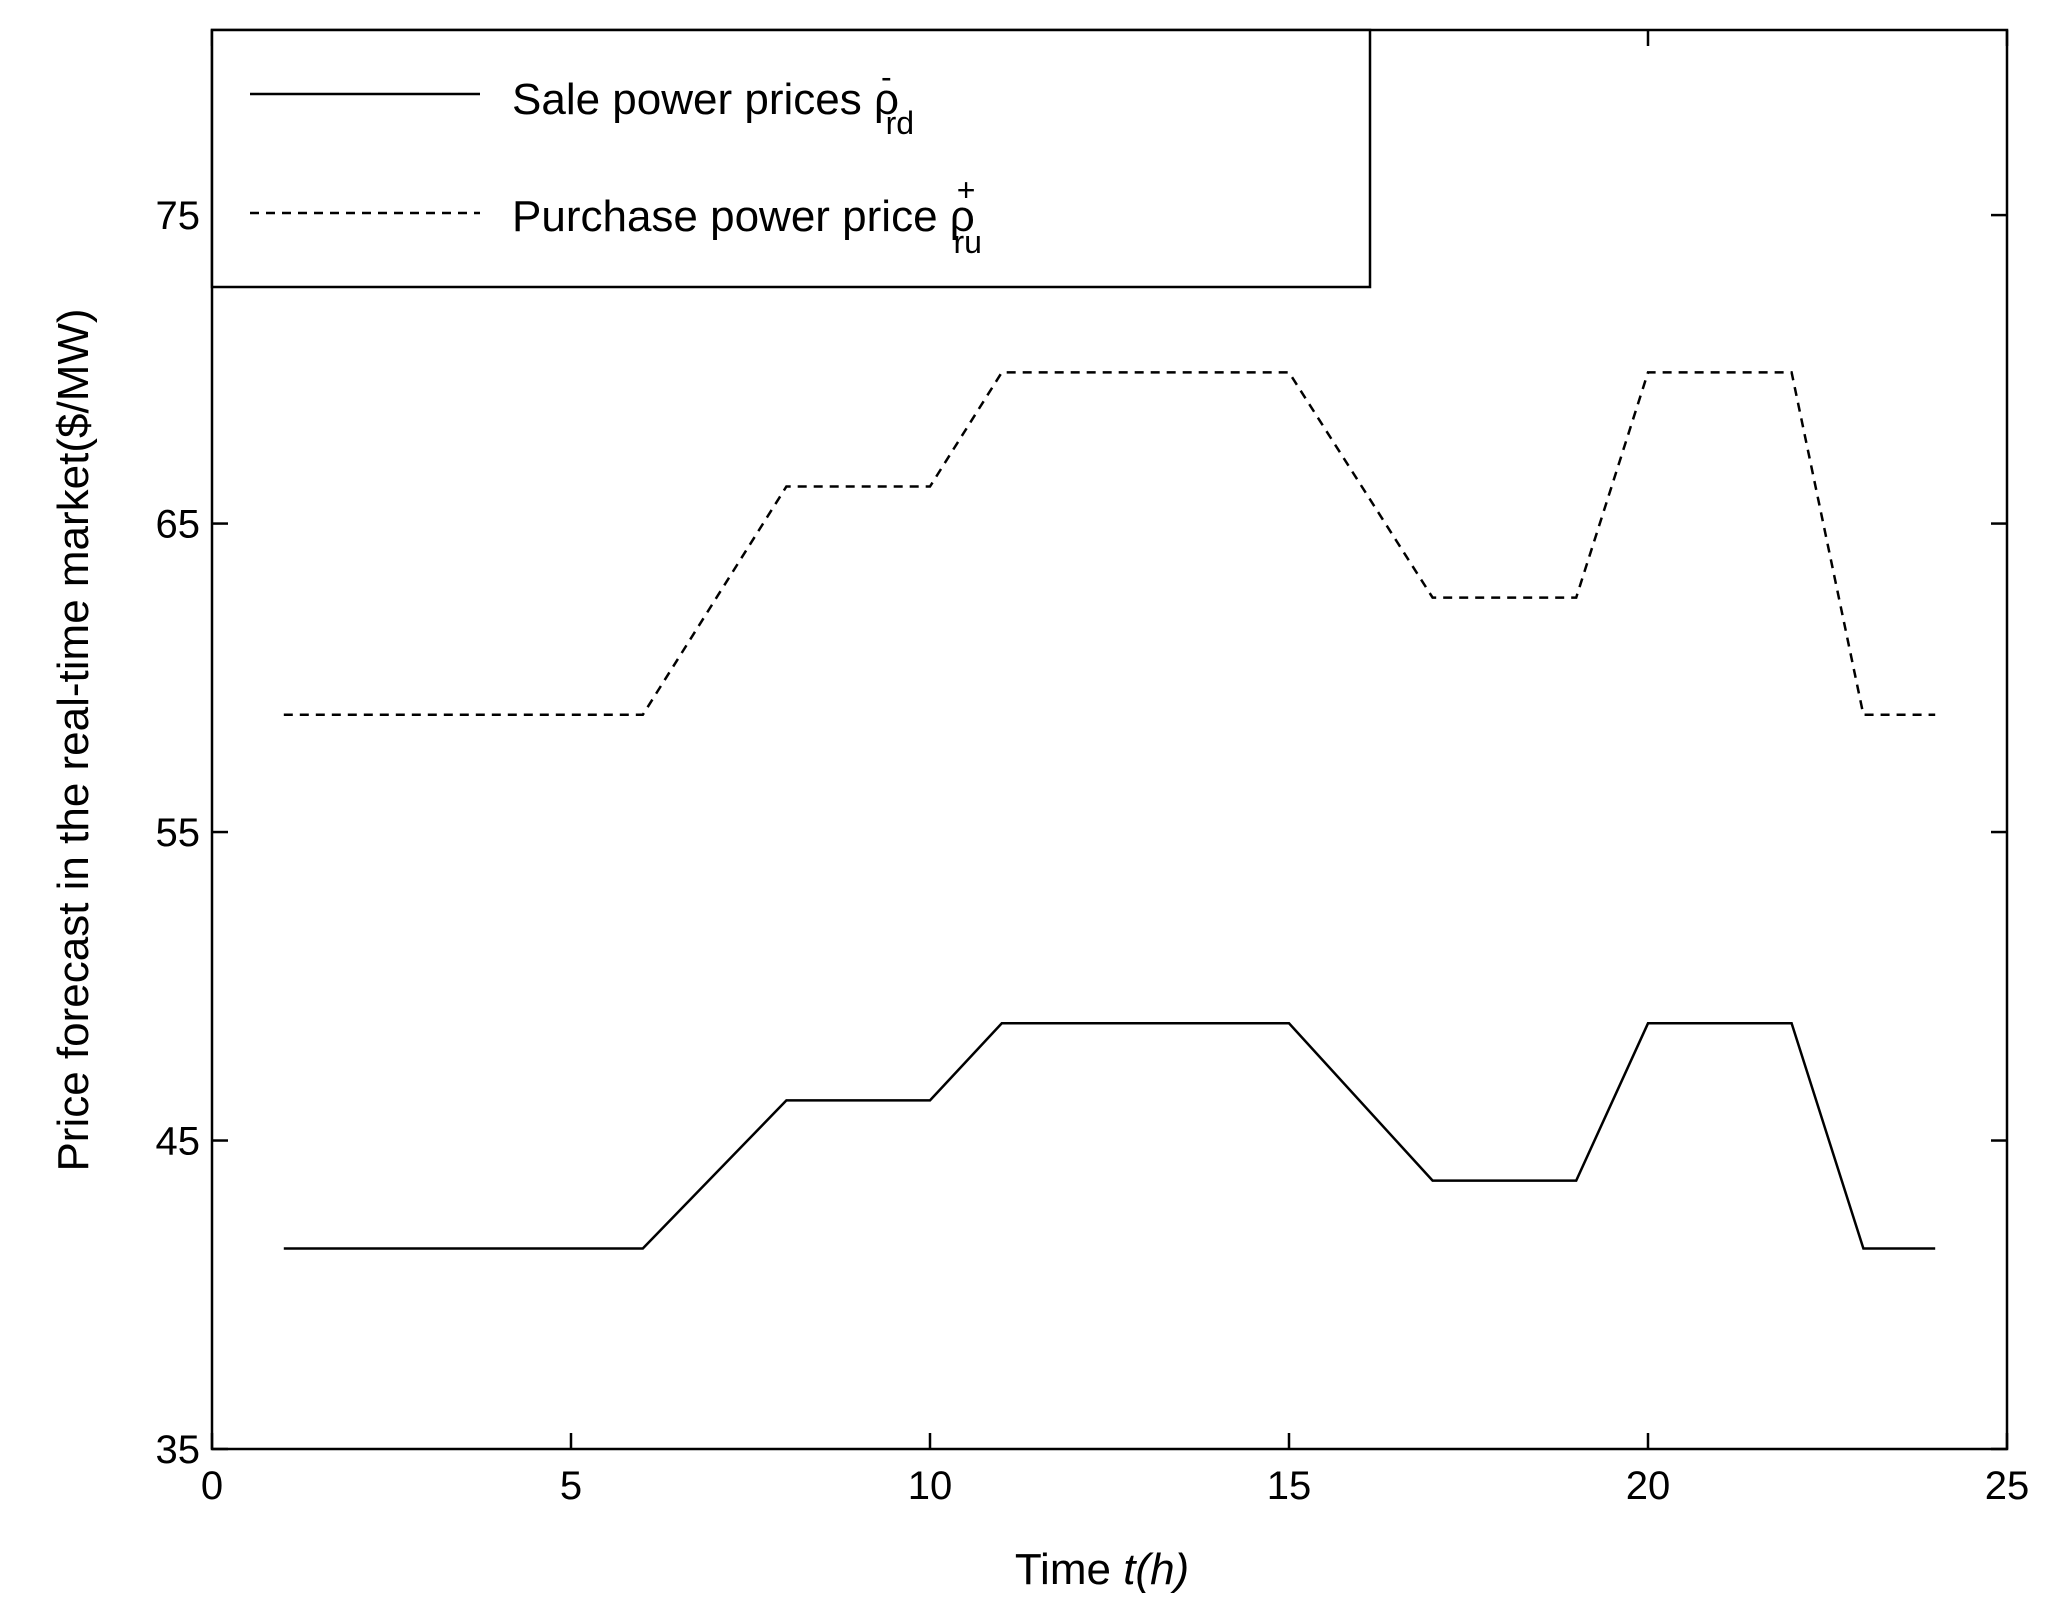 Image resolution: width=2054 pixels, height=1611 pixels. Describe the element at coordinates (1115, 1486) in the screenshot. I see `x-tick-labels: 0 5 10 15 20 25` at that location.